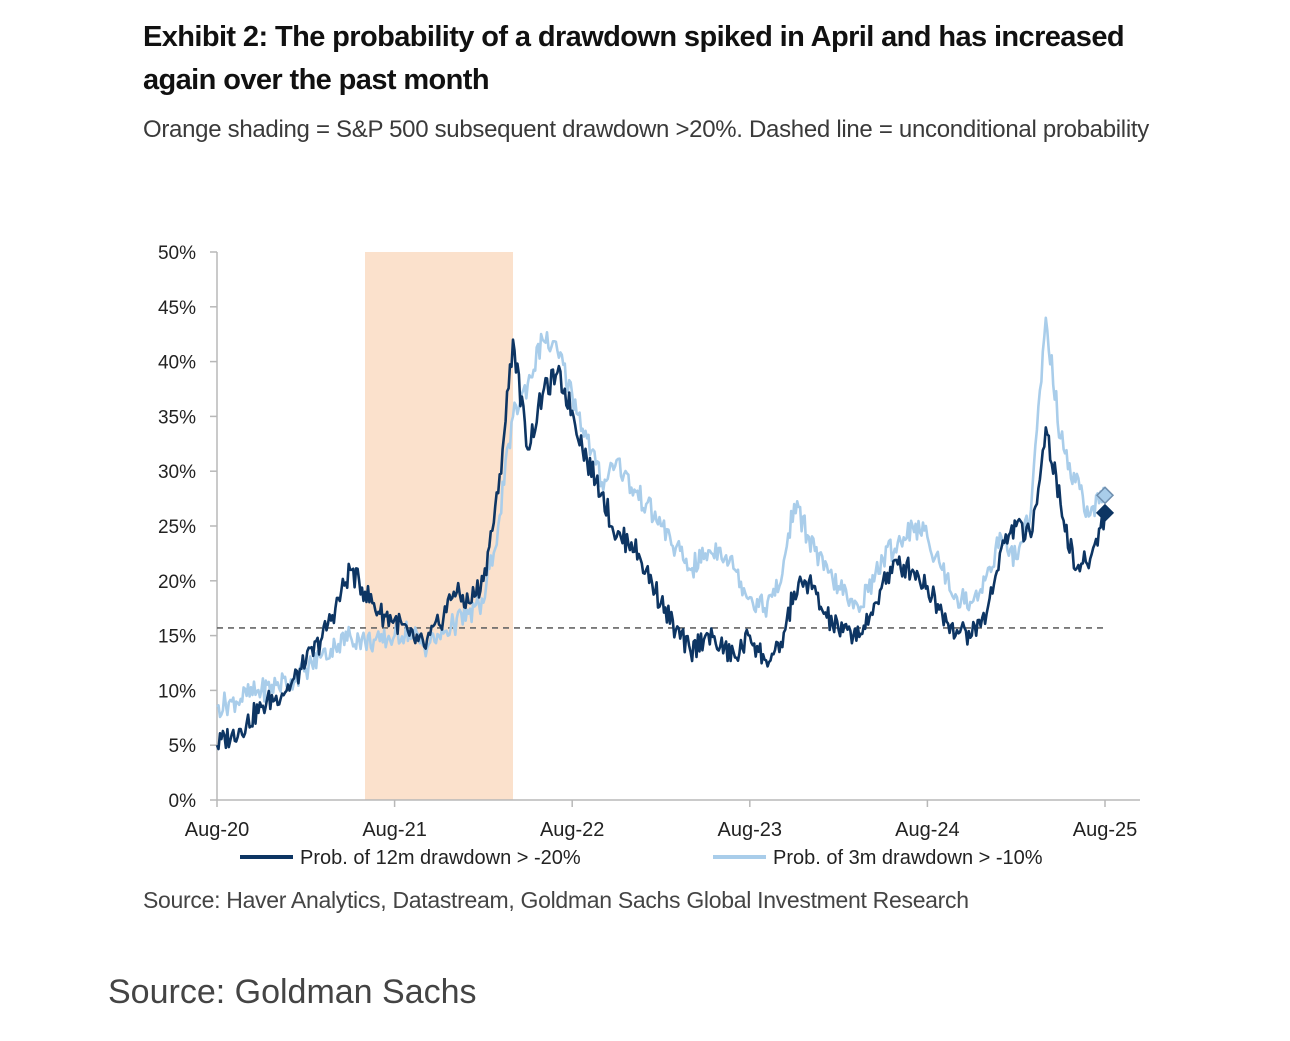 The image size is (1290, 1041). What do you see at coordinates (927, 830) in the screenshot?
I see `x-tick-label: Aug-24` at bounding box center [927, 830].